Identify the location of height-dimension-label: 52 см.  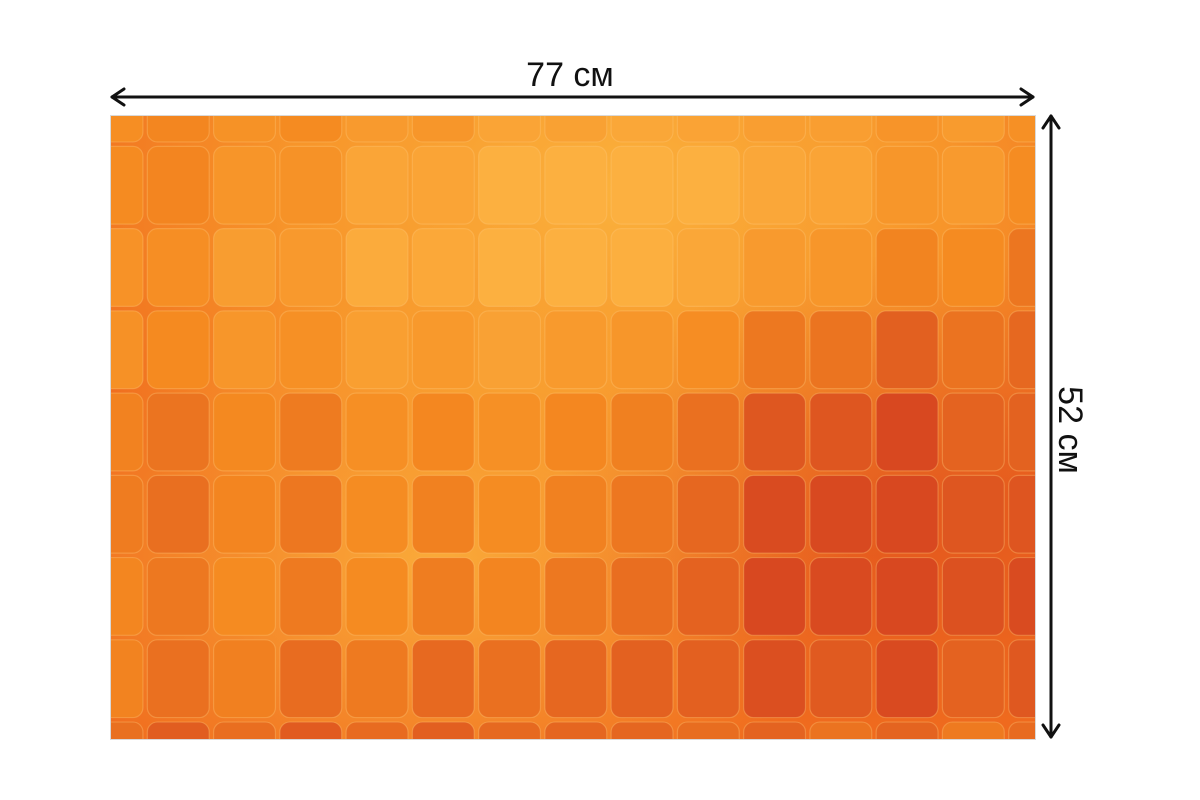
(1070, 430).